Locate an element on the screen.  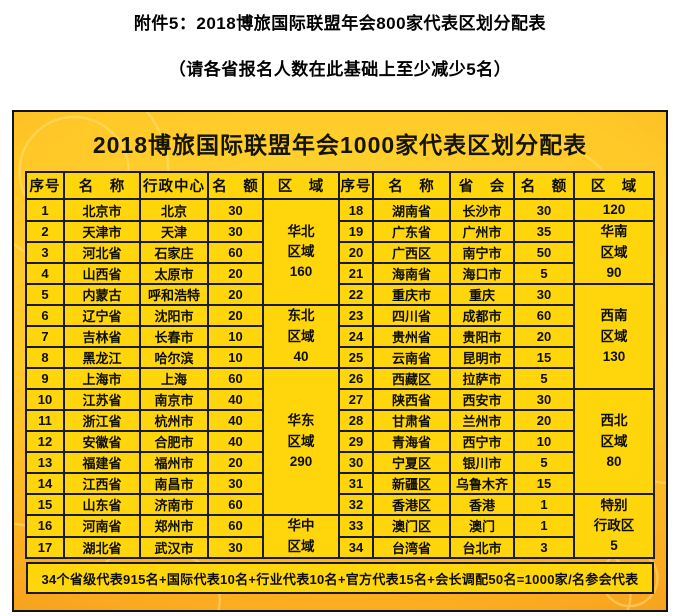
province-name-cell: 贵州省 is located at coordinates (411, 337).